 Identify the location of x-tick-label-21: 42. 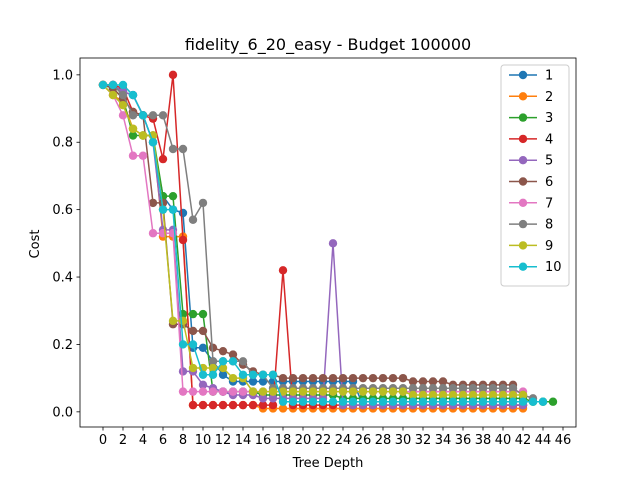
(523, 440).